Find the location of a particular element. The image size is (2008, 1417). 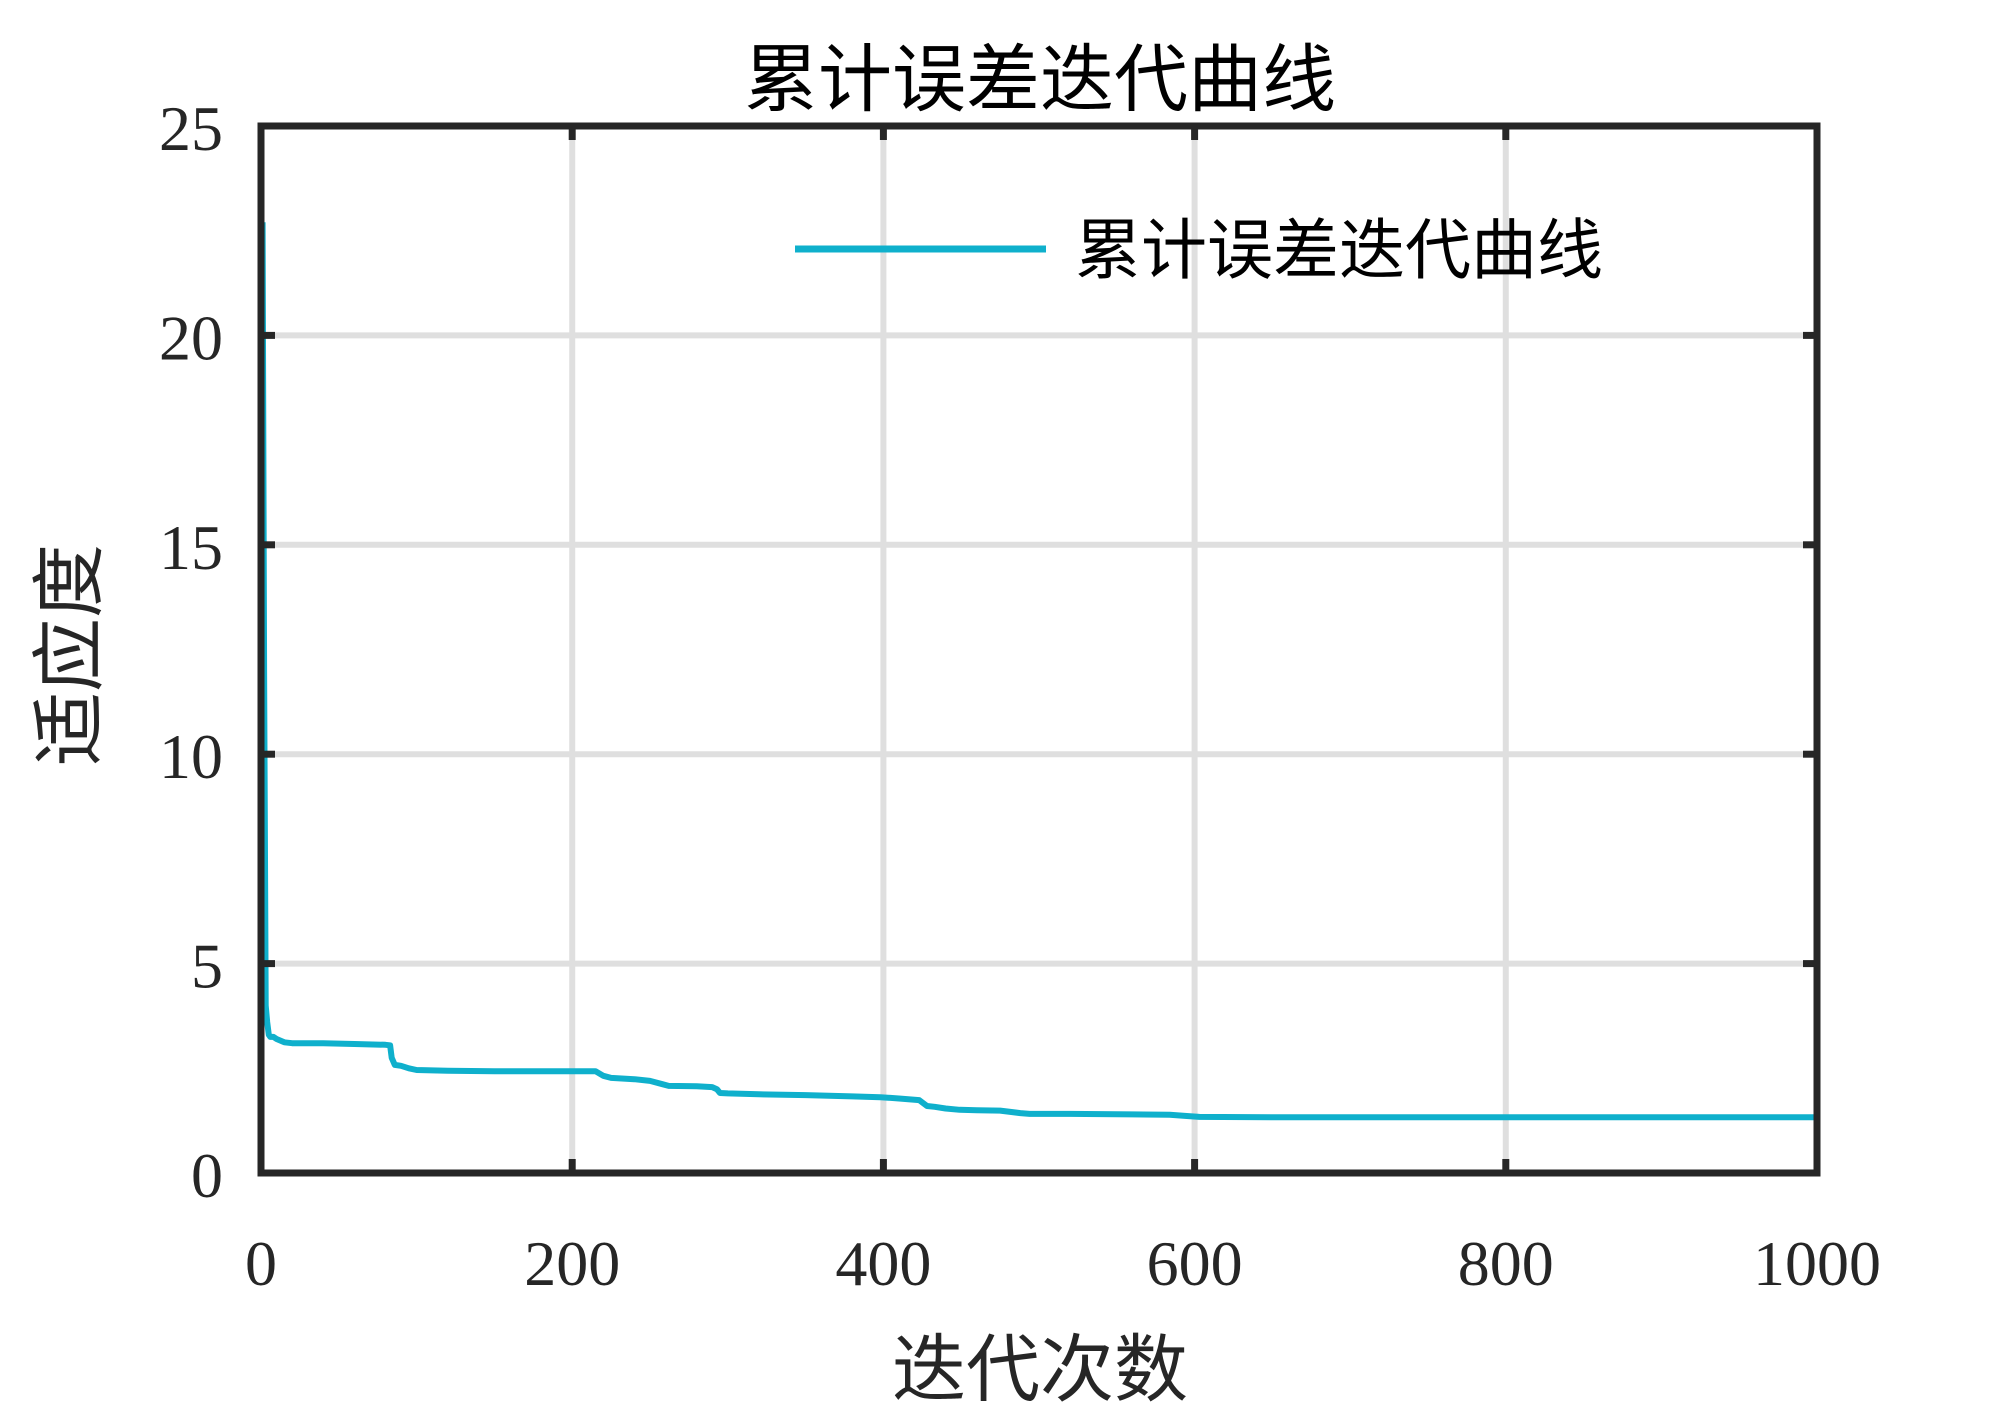

y-axis-label: 适应度 is located at coordinates (70, 655).